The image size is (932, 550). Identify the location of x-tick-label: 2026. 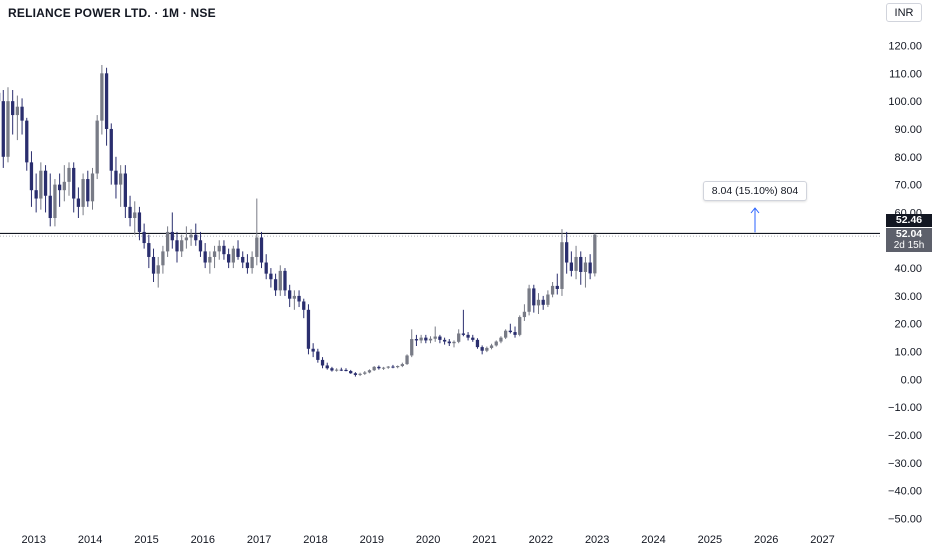
(766, 540).